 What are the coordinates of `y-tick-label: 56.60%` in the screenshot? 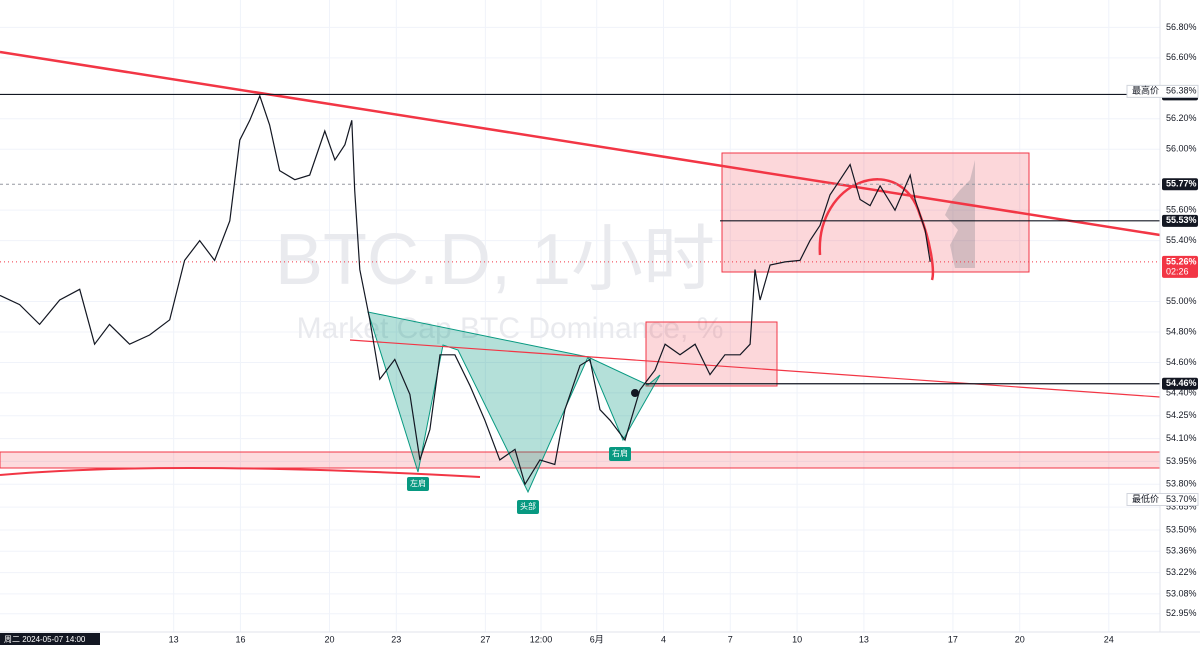 It's located at (1181, 57).